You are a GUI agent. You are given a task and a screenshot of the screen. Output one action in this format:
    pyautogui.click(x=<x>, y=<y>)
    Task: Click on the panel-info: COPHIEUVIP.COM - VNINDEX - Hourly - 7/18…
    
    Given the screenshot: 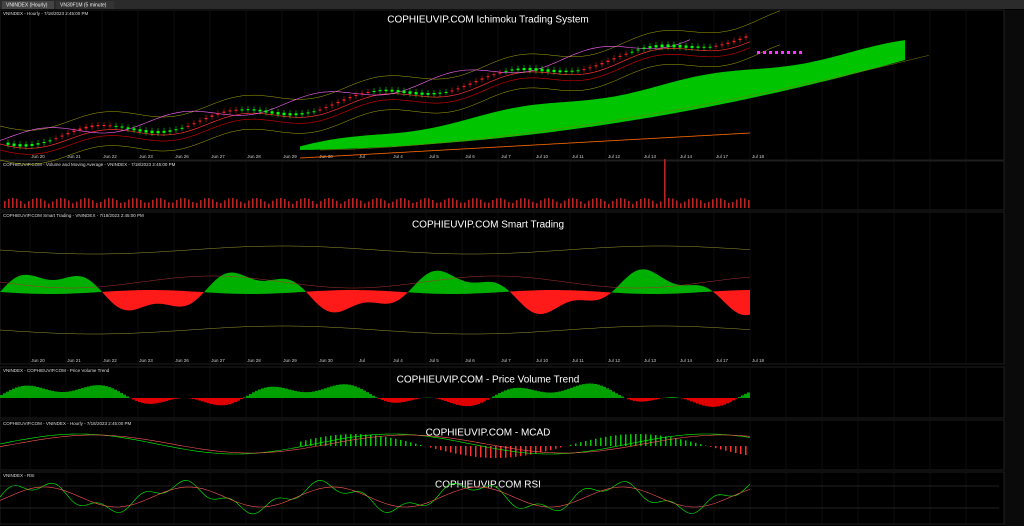 What is the action you would take?
    pyautogui.click(x=67, y=423)
    